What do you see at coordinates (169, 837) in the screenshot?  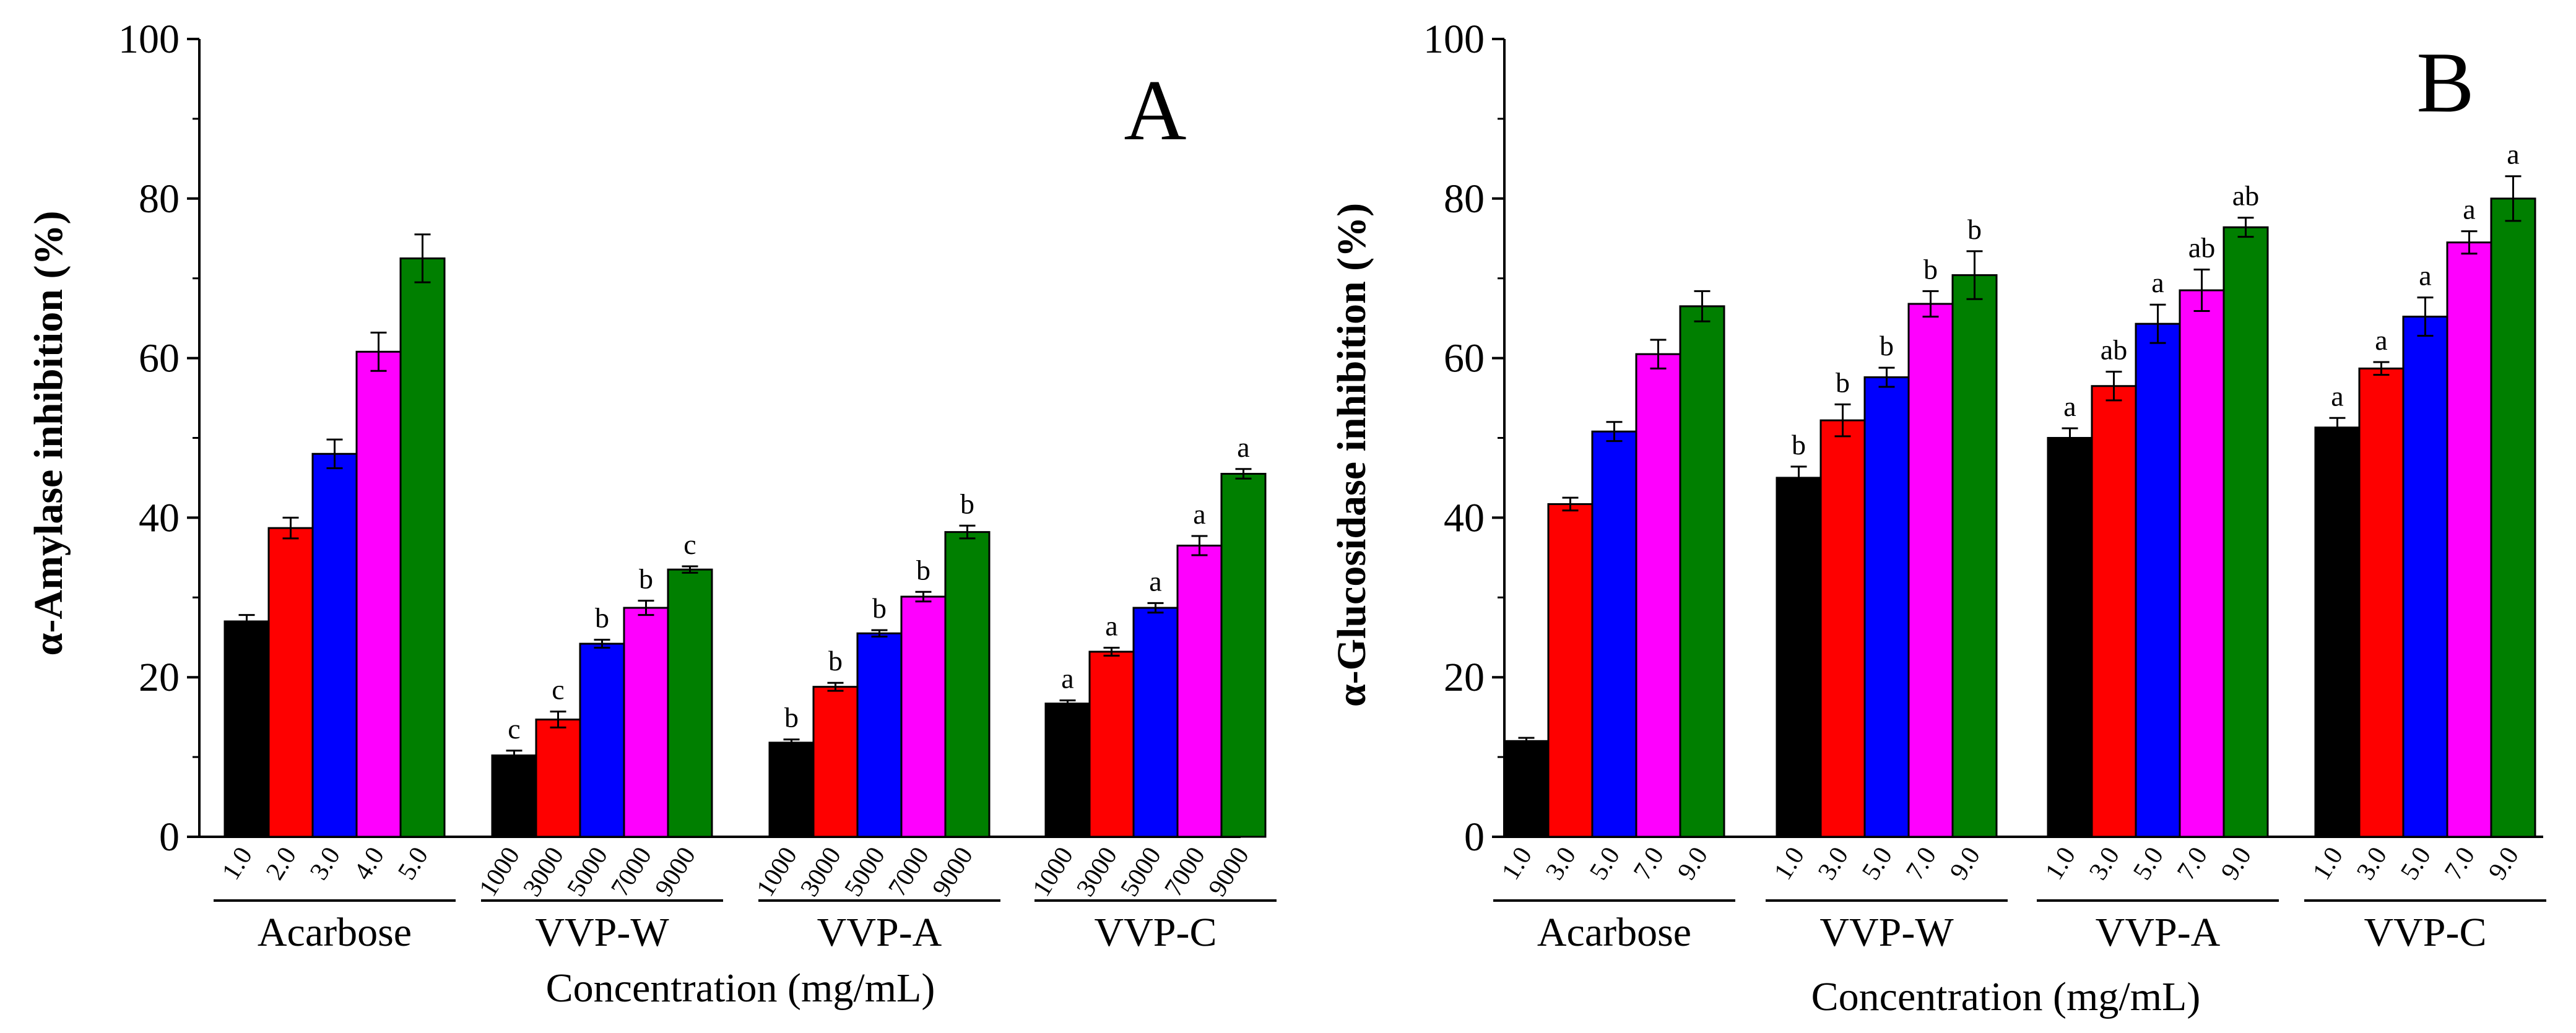 I see `y-tick-label: 0` at bounding box center [169, 837].